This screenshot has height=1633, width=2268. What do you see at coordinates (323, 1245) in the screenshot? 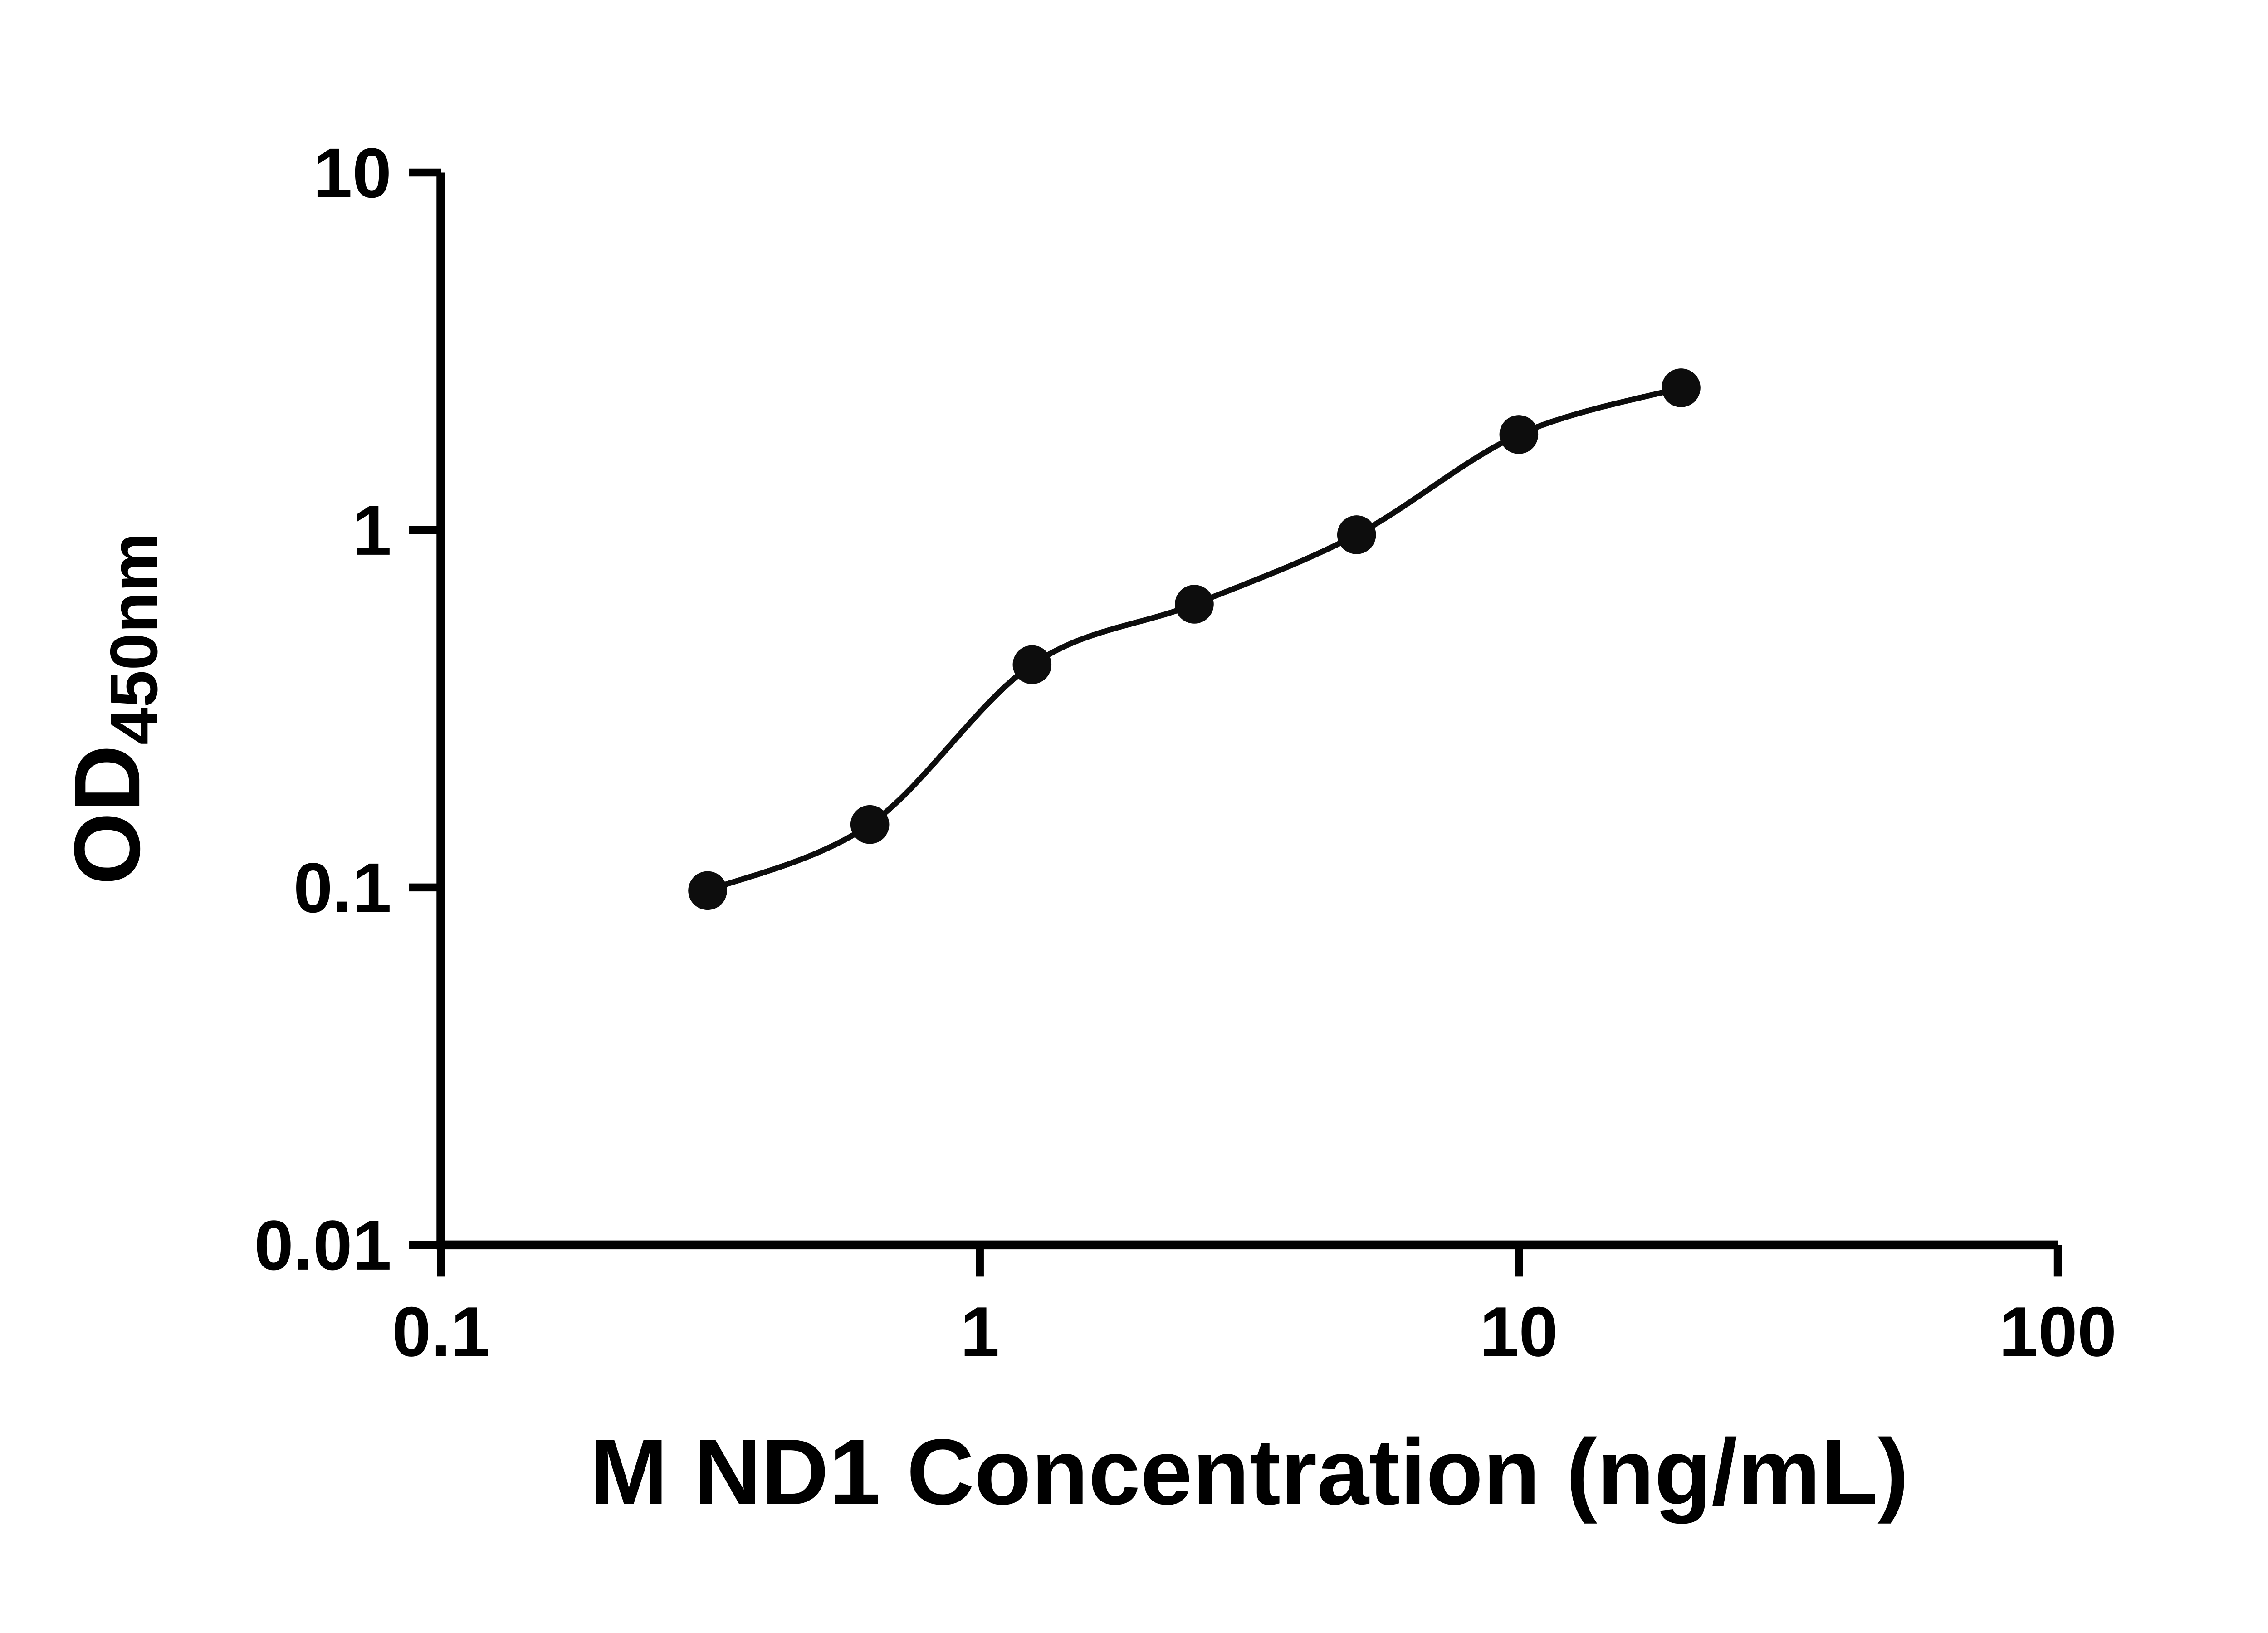
I see `y-tick-label: 0.01` at bounding box center [323, 1245].